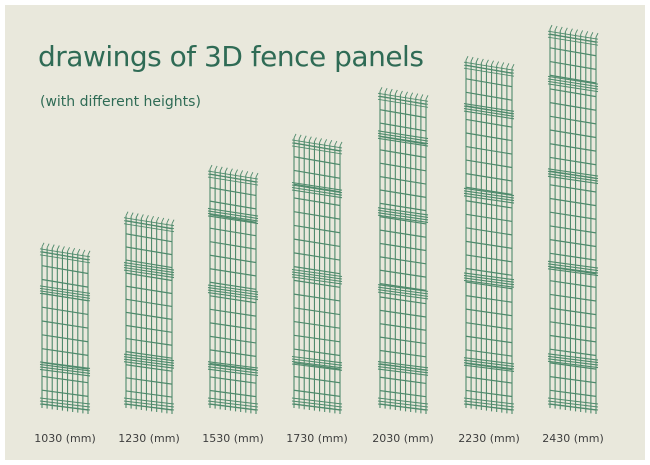 The height and width of the screenshot is (465, 650). What do you see at coordinates (573, 438) in the screenshot?
I see `panel-height-label: 2430 (mm)` at bounding box center [573, 438].